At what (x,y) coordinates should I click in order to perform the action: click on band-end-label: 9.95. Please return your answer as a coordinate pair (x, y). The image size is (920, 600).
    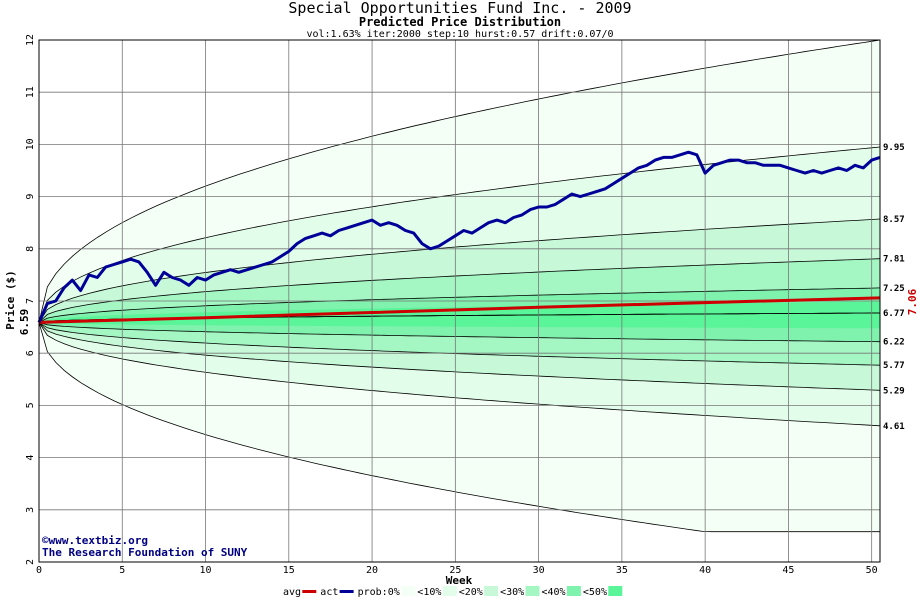
    Looking at the image, I should click on (894, 148).